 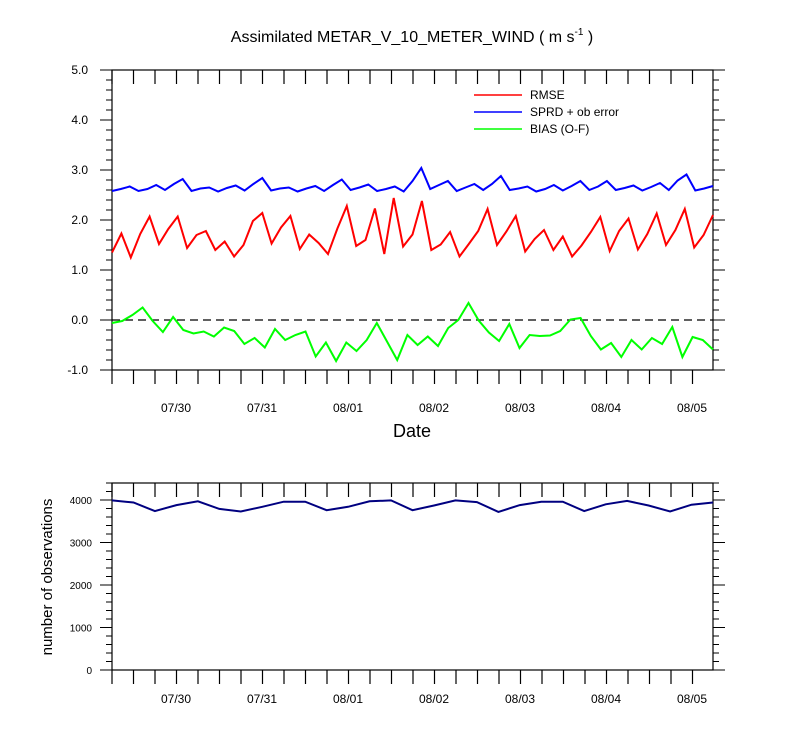 I want to click on bottom-y-tick-label: 2000, so click(x=81, y=586).